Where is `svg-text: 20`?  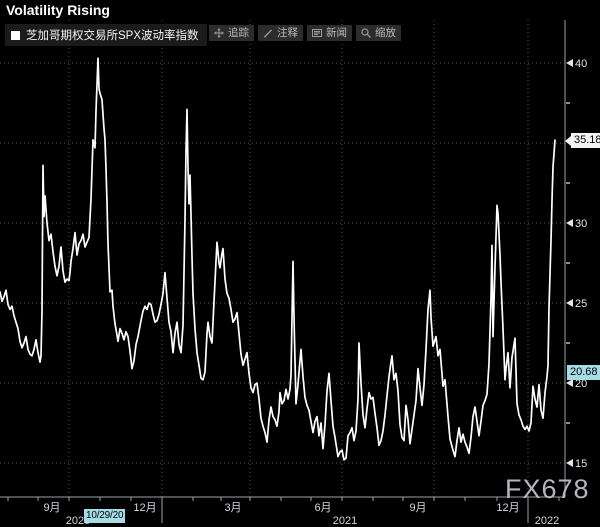
svg-text: 20 is located at coordinates (581, 384).